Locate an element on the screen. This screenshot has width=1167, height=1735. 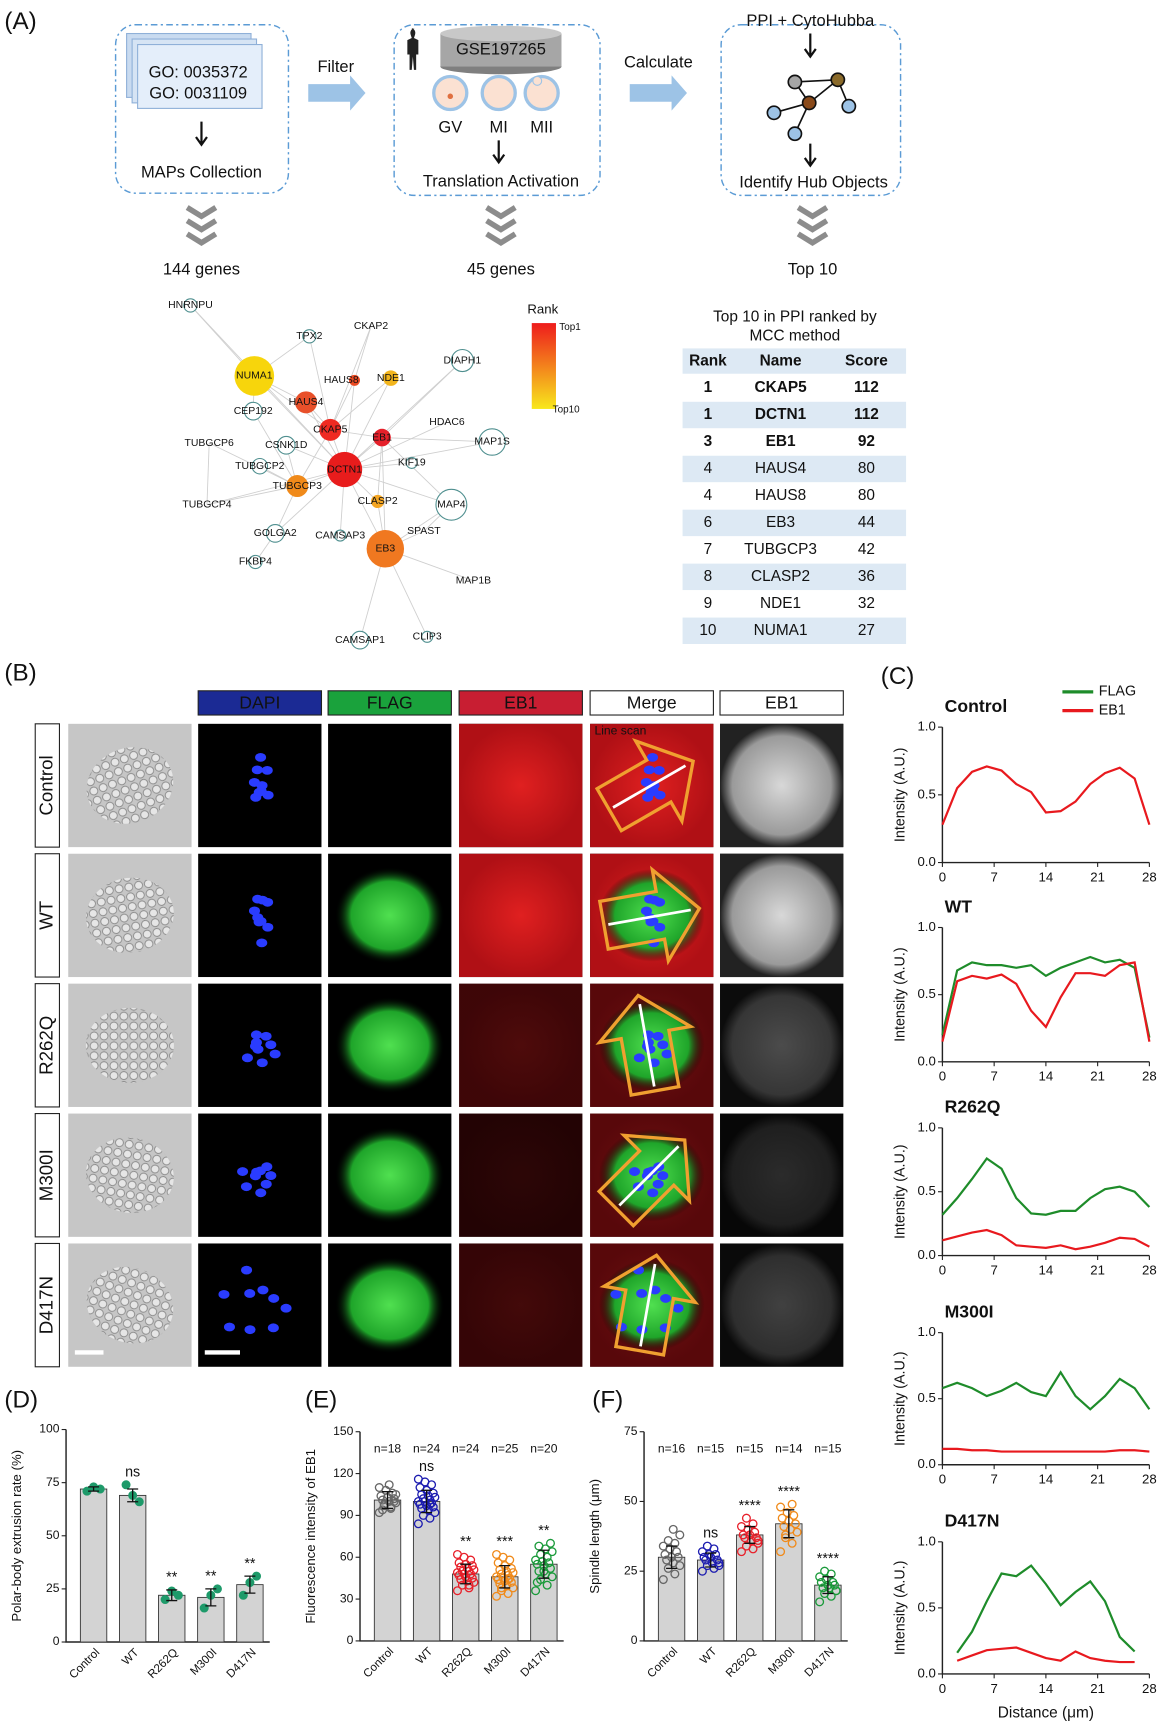
n-label: n=15 is located at coordinates (711, 1449).